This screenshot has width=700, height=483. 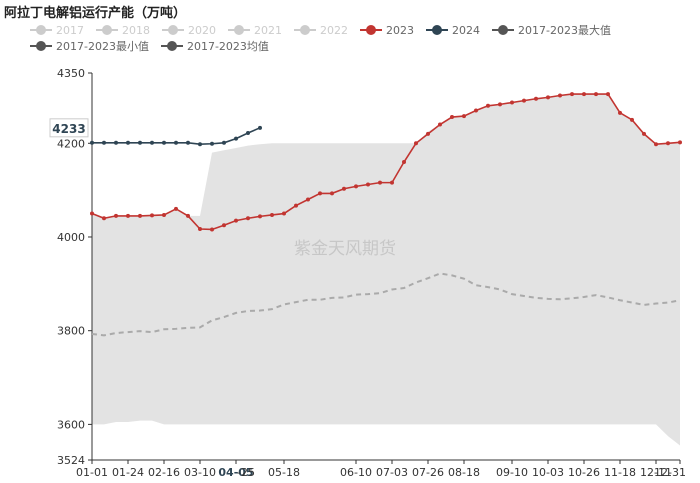 What do you see at coordinates (164, 472) in the screenshot?
I see `x-tick-label-2: 02-16` at bounding box center [164, 472].